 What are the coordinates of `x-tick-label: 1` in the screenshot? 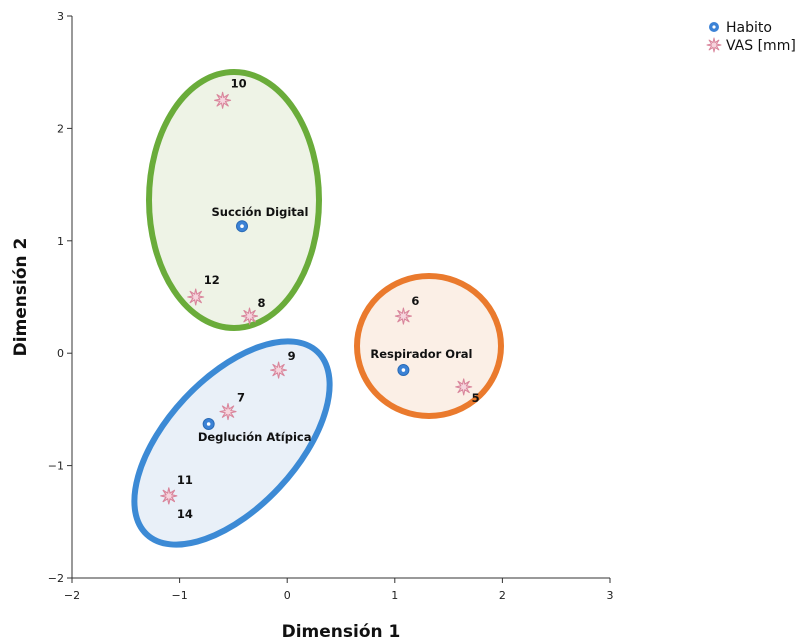 It's located at (394, 595).